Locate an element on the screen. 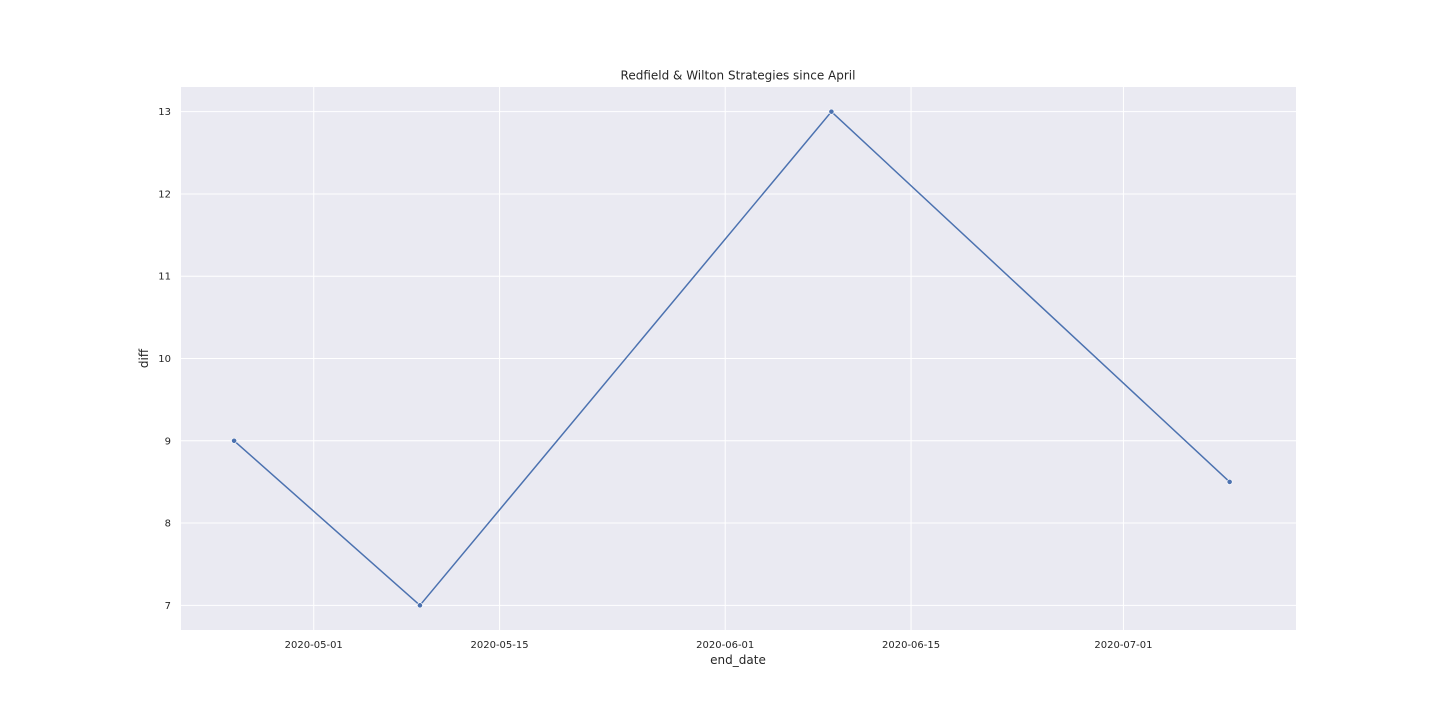 This screenshot has height=720, width=1440. x-tick-label: 2020-07-01 is located at coordinates (1123, 645).